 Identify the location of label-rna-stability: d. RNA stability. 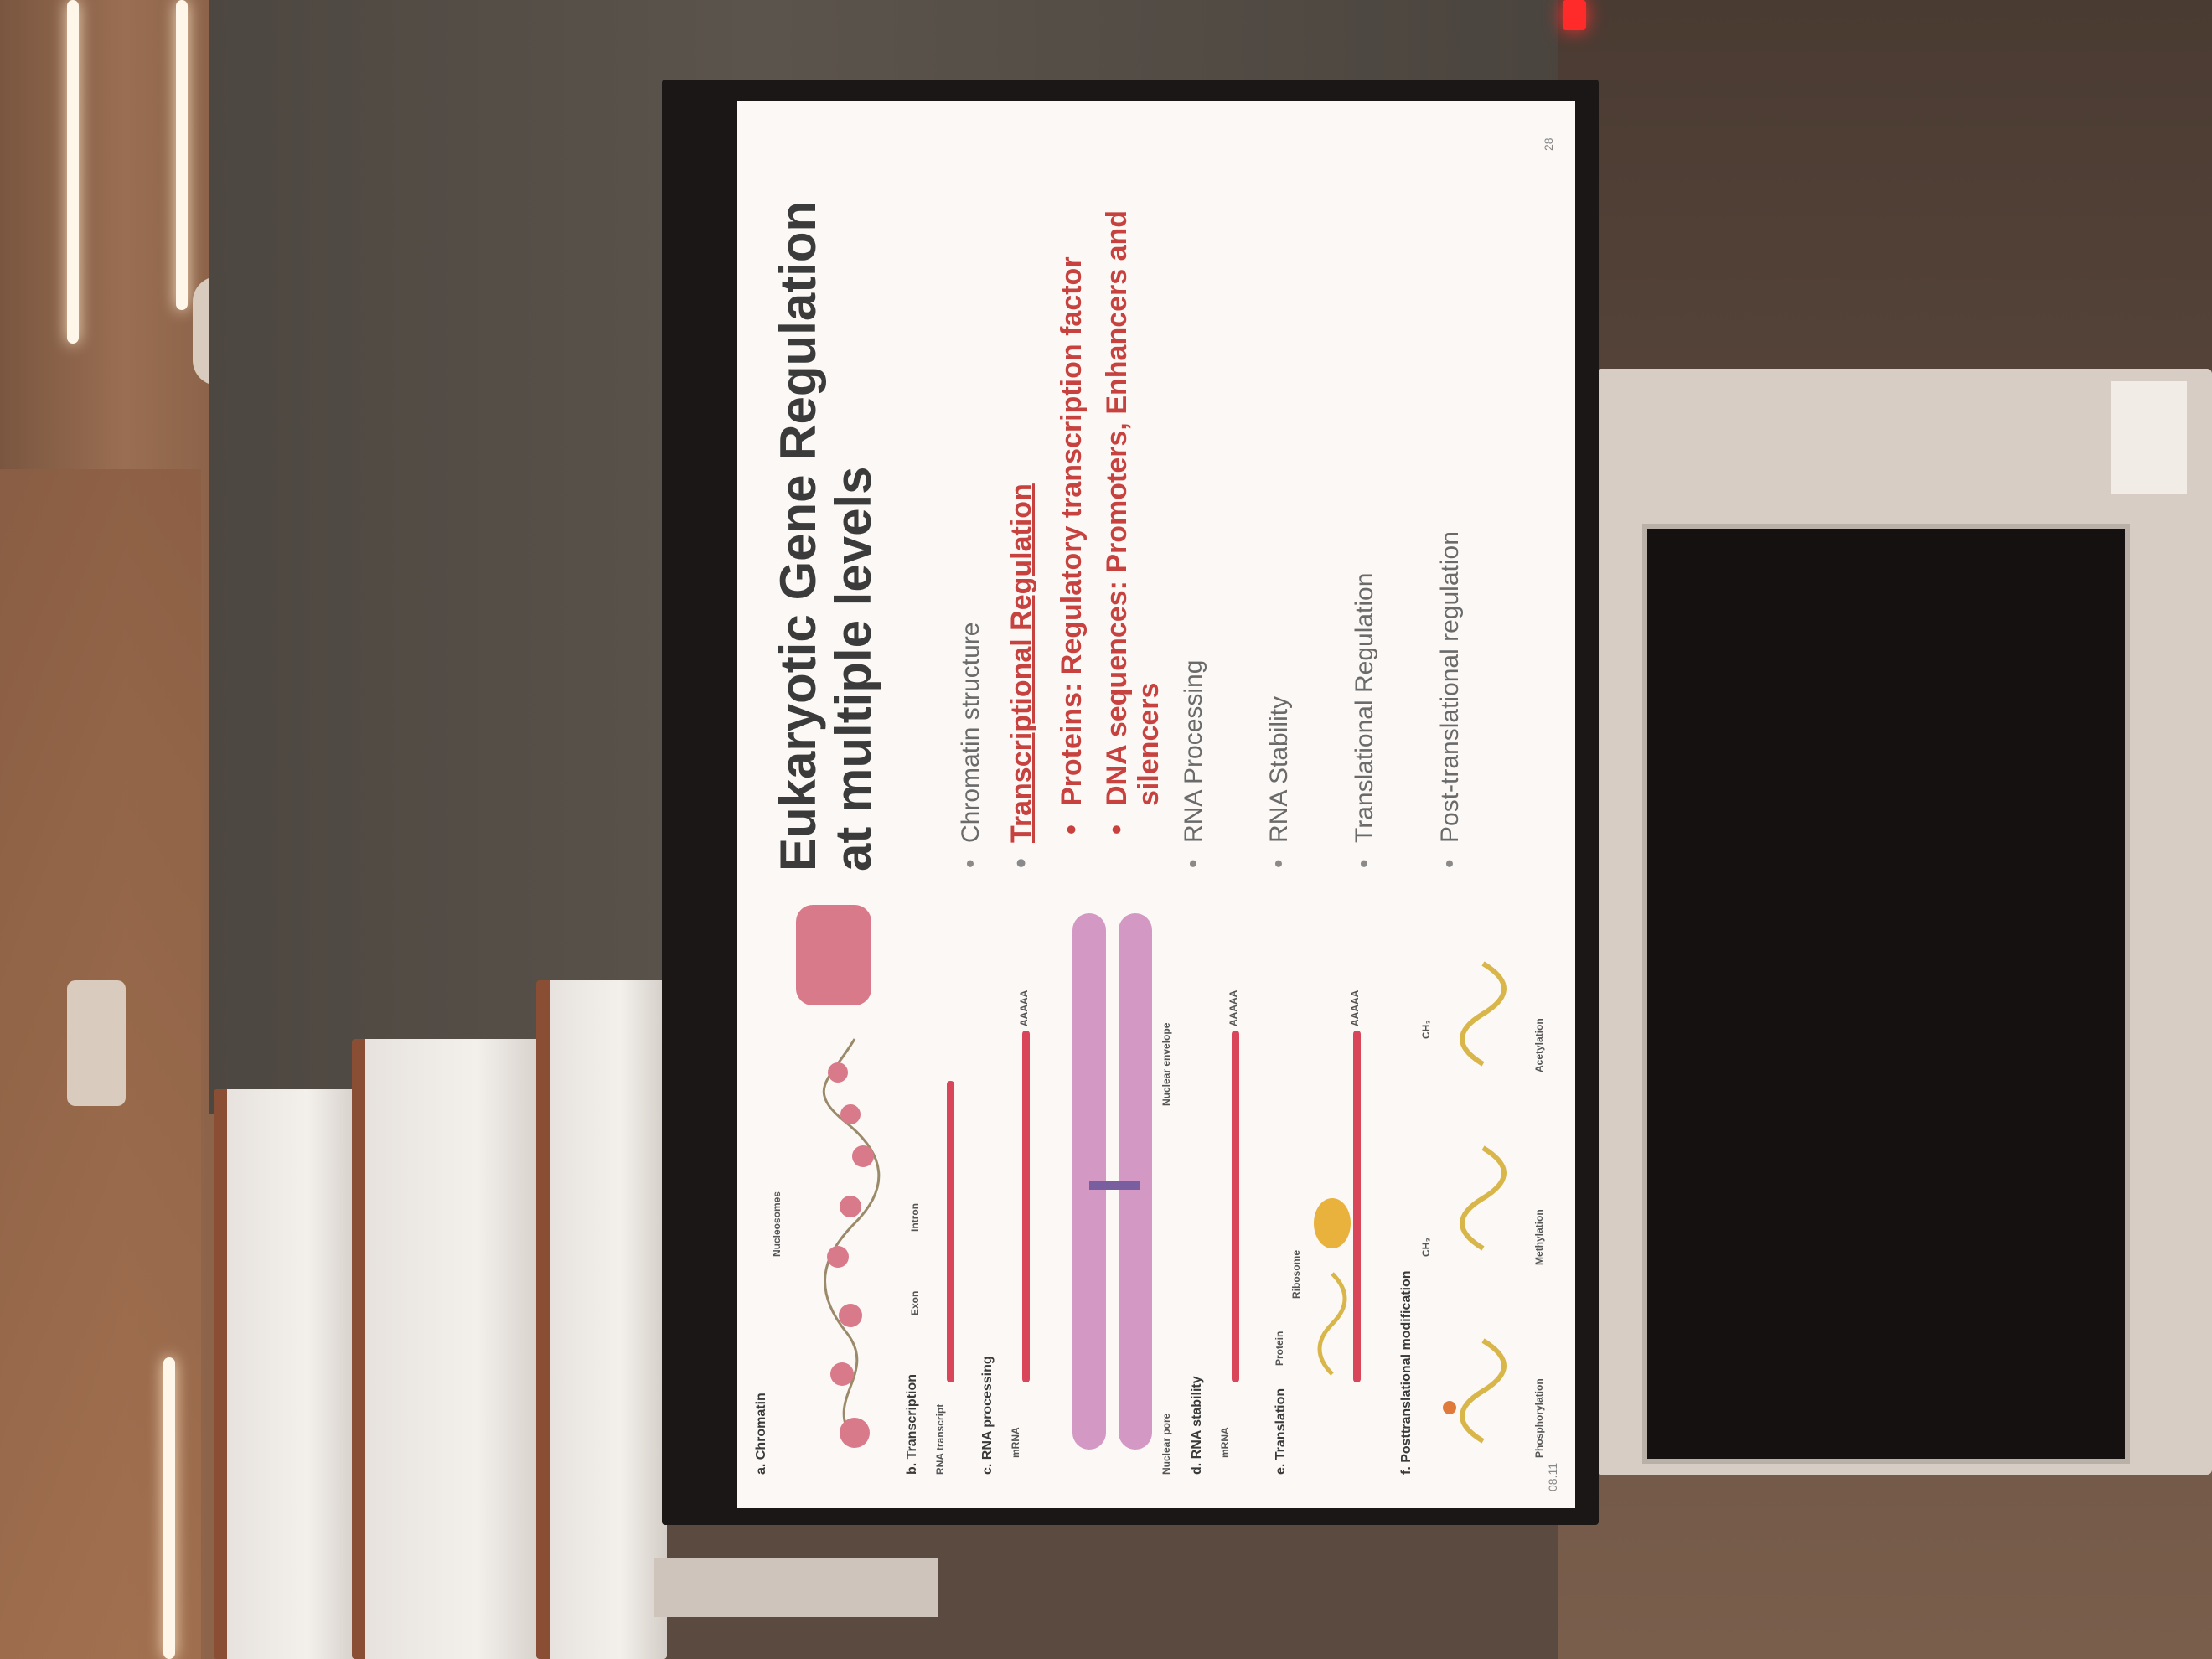
(1197, 1425).